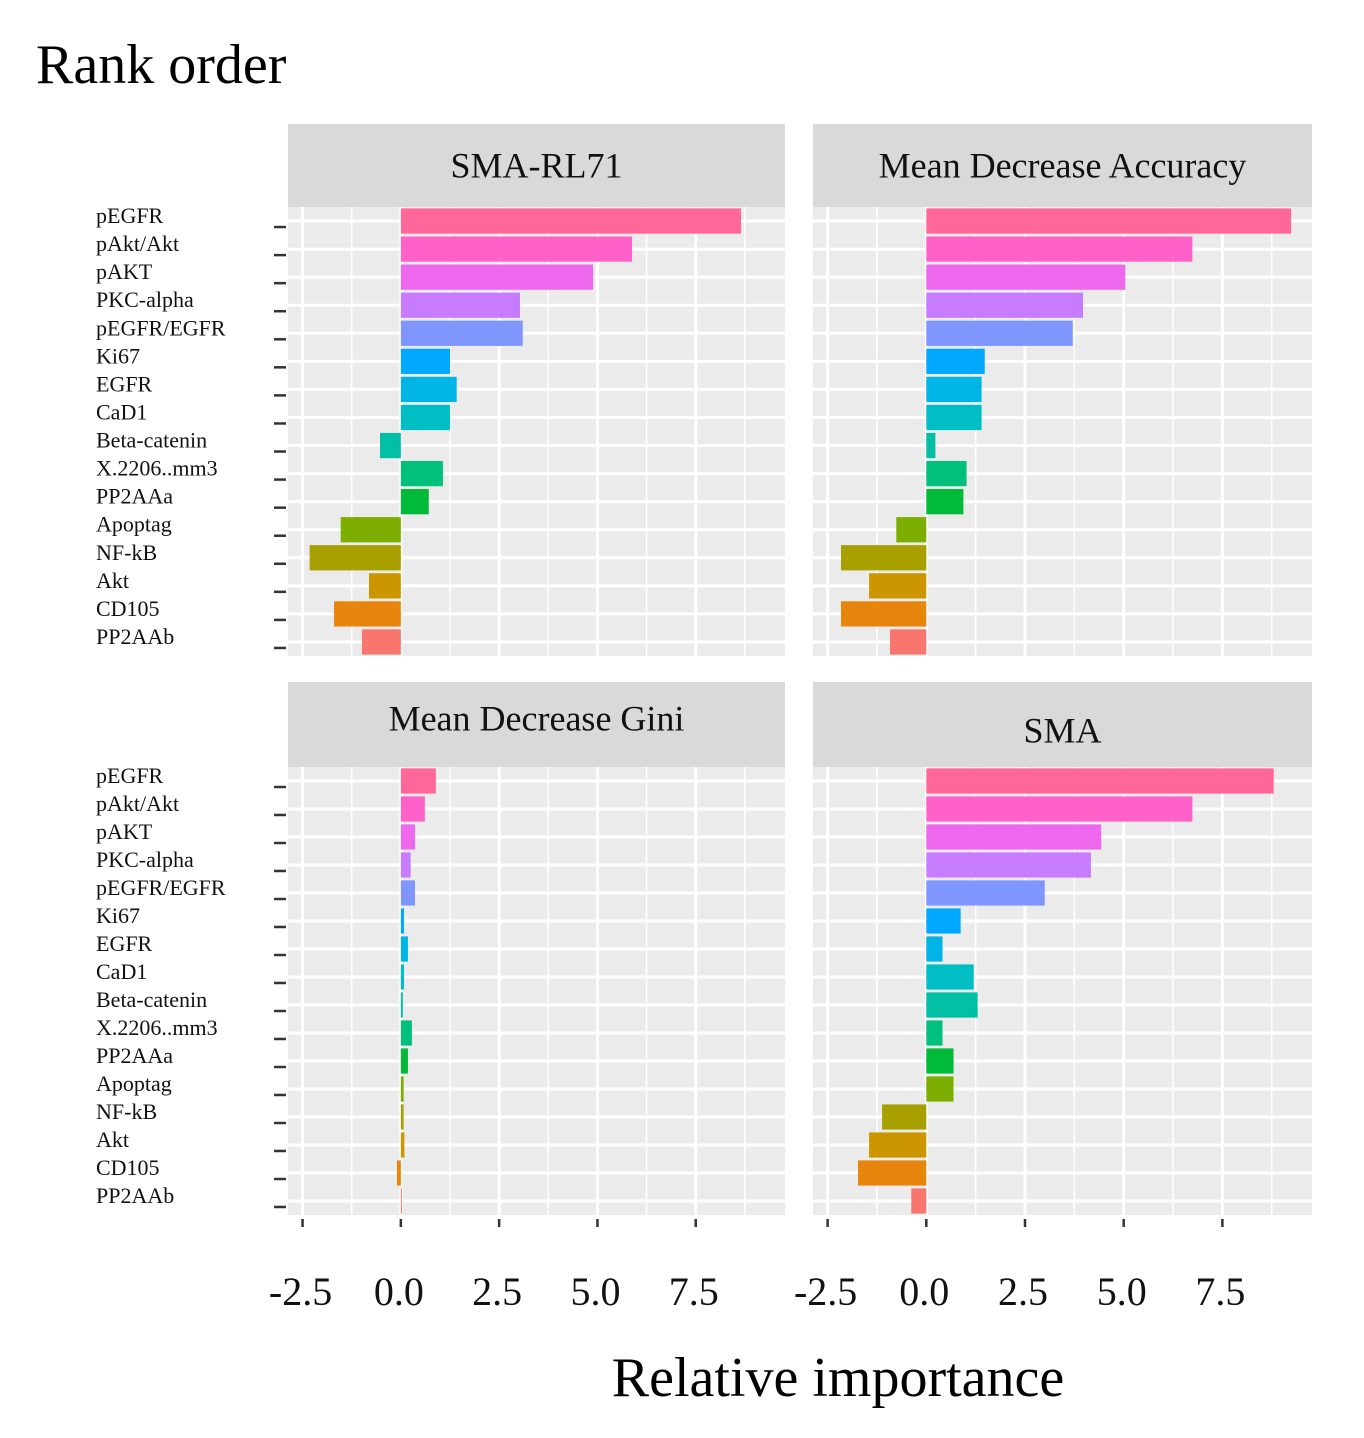 The width and height of the screenshot is (1364, 1438). I want to click on facet-strip-label: SMA-RL71, so click(536, 166).